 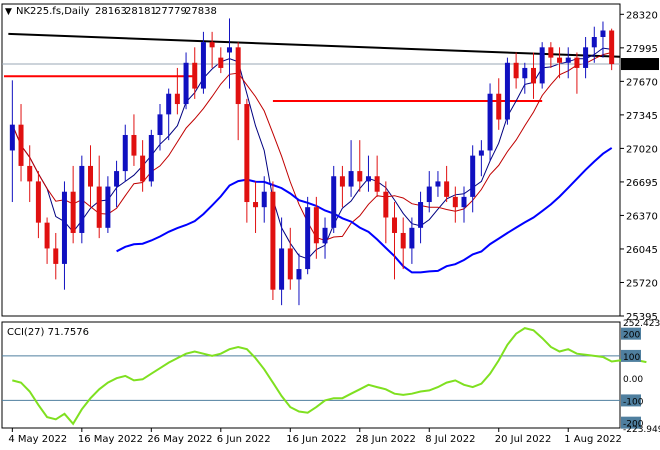 I want to click on x-tick-label: 1 Aug 2022, so click(x=593, y=439).